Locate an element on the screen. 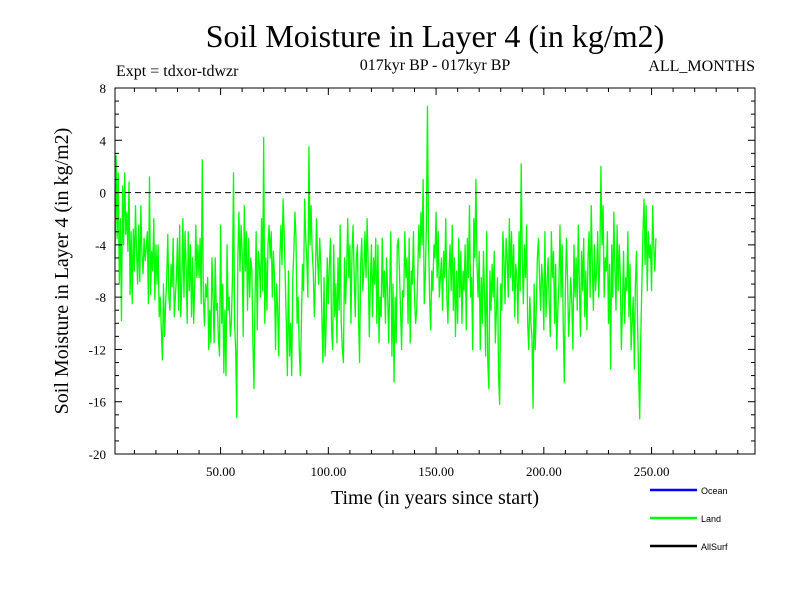 The image size is (800, 600). period-label: 017kyr BP - 017kyr BP is located at coordinates (435, 65).